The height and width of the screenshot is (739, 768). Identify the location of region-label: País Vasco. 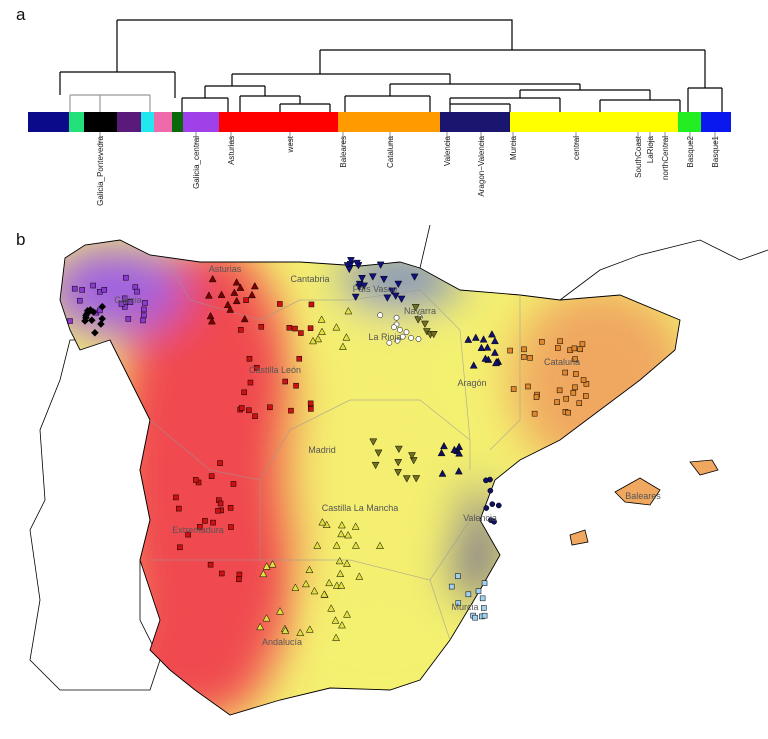
(375, 289).